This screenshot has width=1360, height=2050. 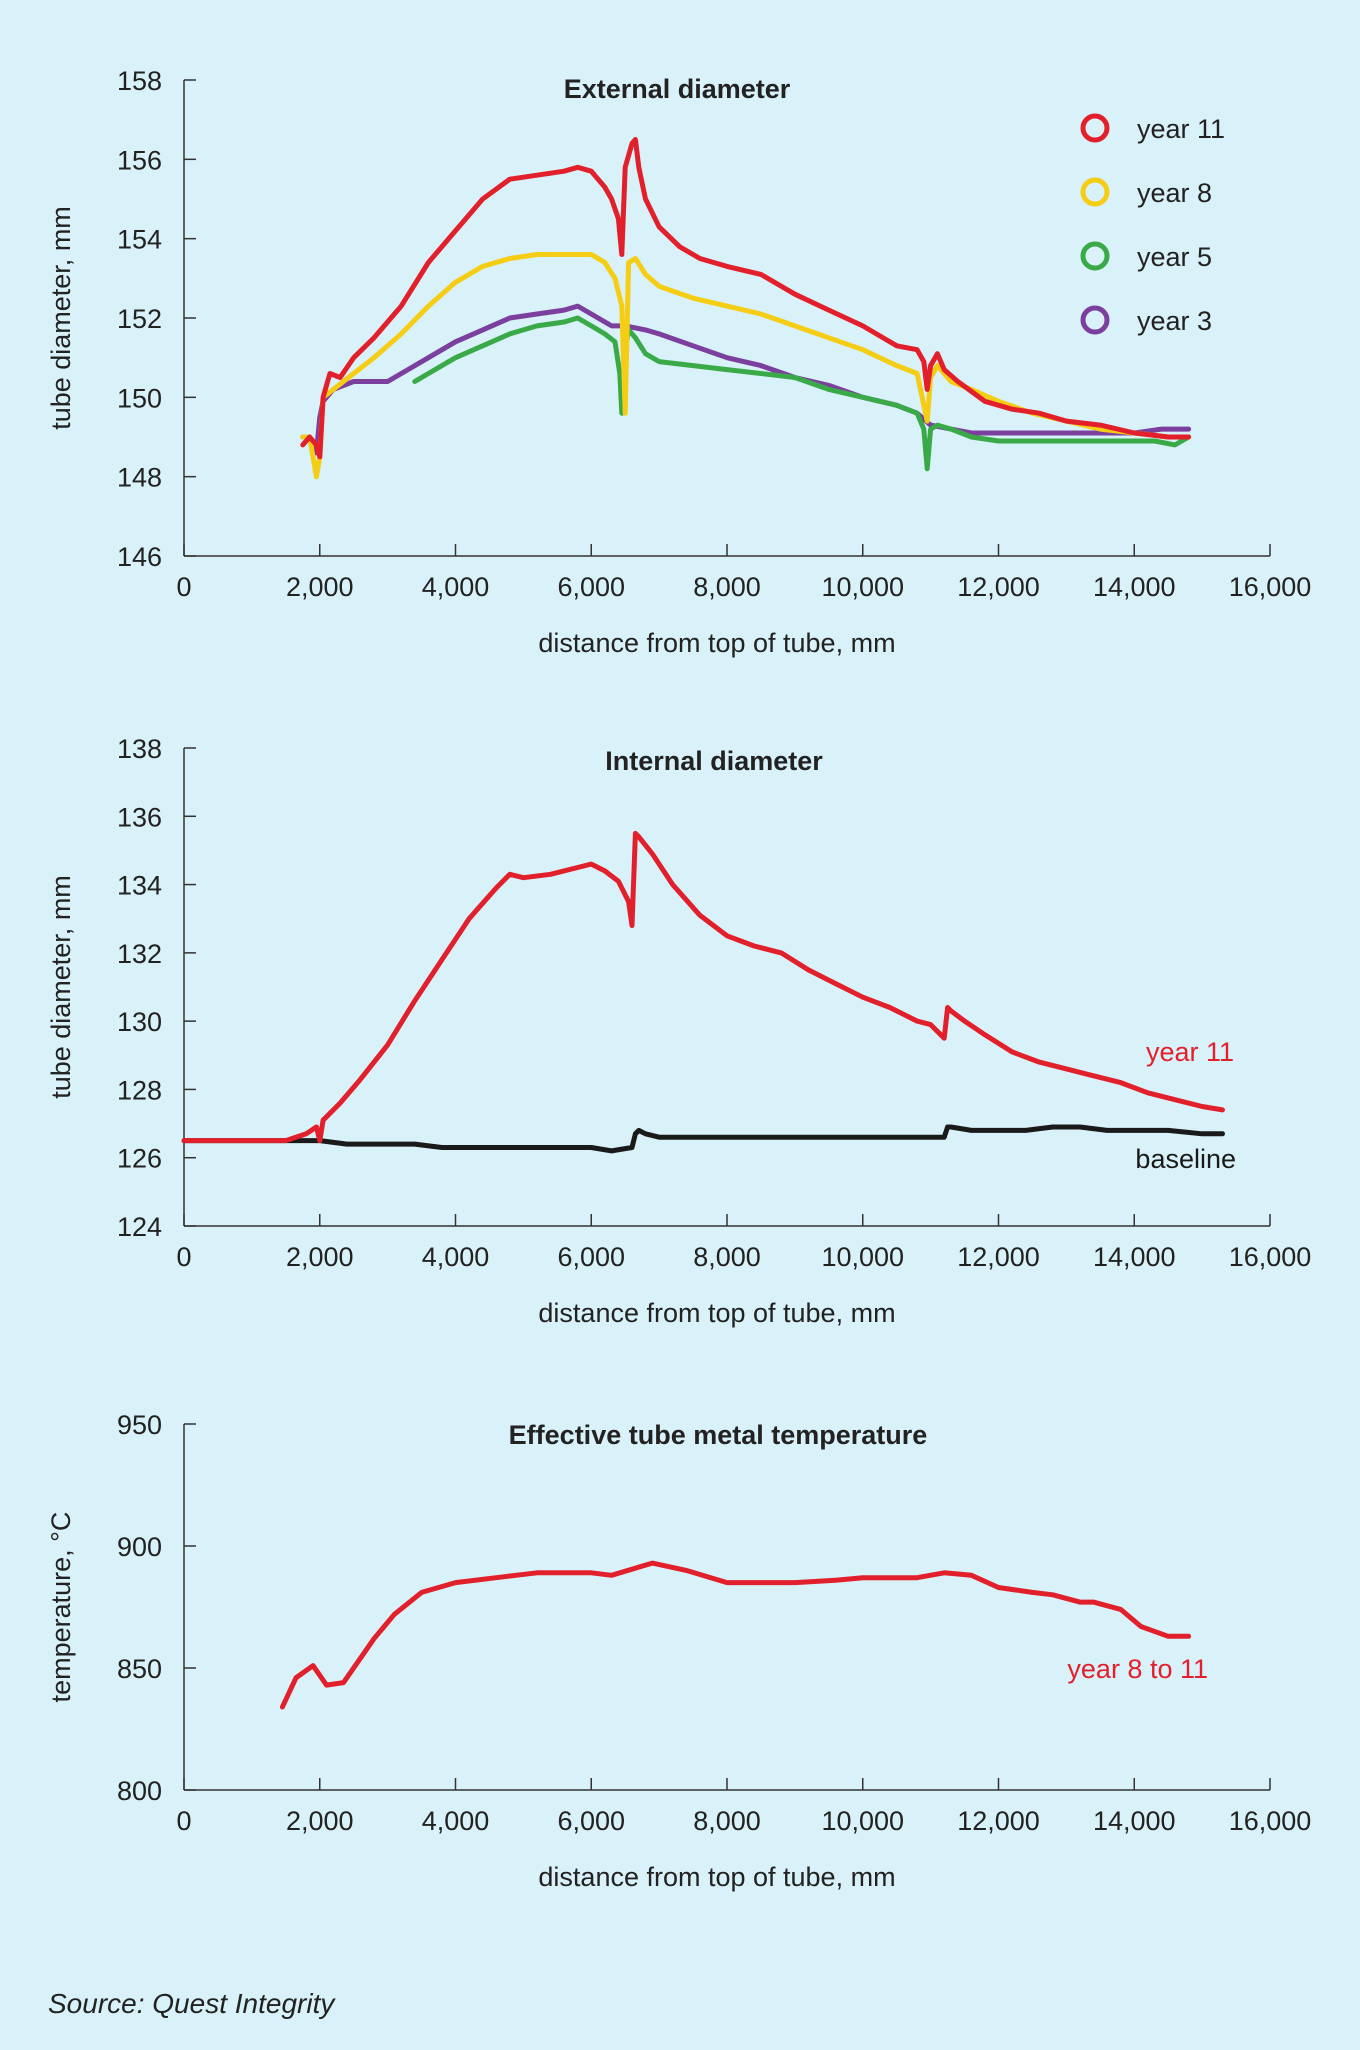 I want to click on y-tick-label: 152, so click(x=139, y=319).